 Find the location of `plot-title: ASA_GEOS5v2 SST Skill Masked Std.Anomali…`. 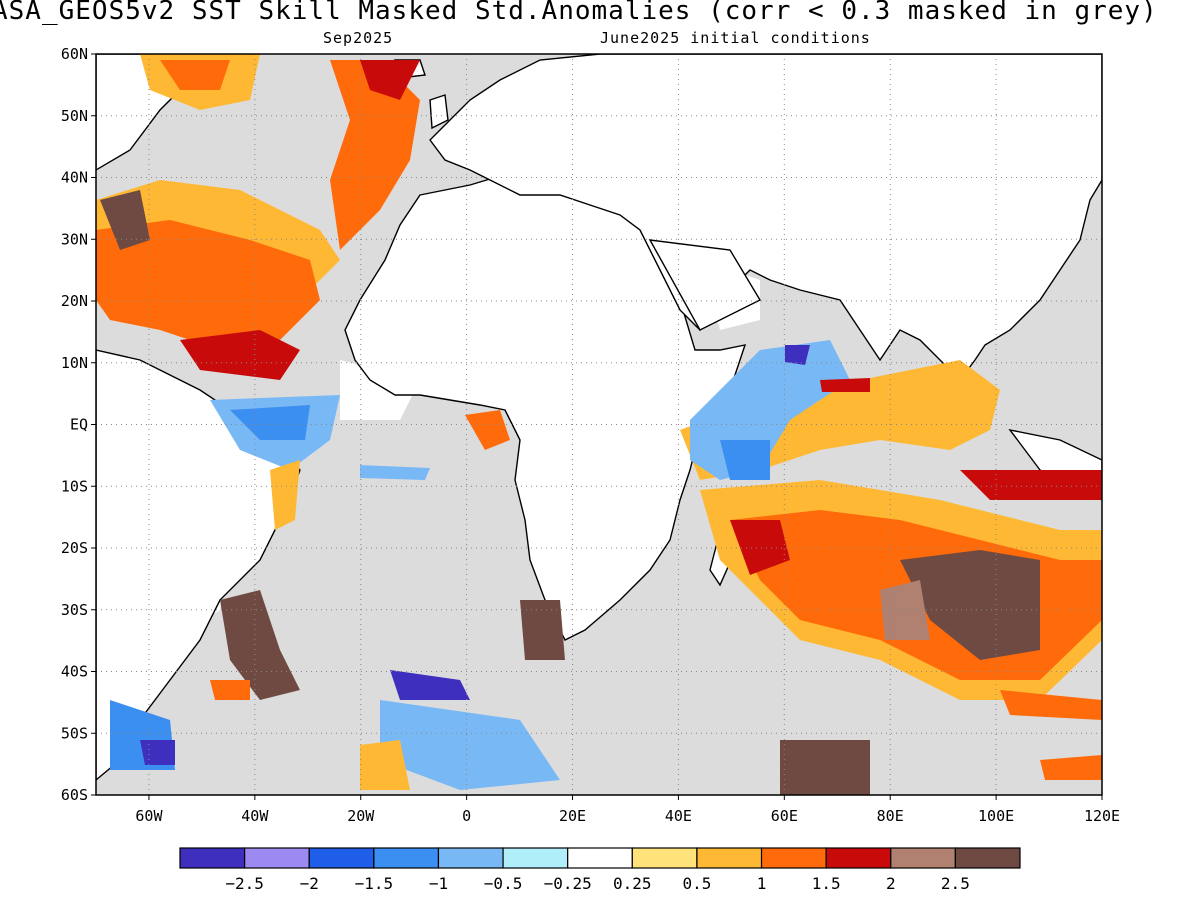

plot-title: ASA_GEOS5v2 SST Skill Masked Std.Anomali… is located at coordinates (579, 13).